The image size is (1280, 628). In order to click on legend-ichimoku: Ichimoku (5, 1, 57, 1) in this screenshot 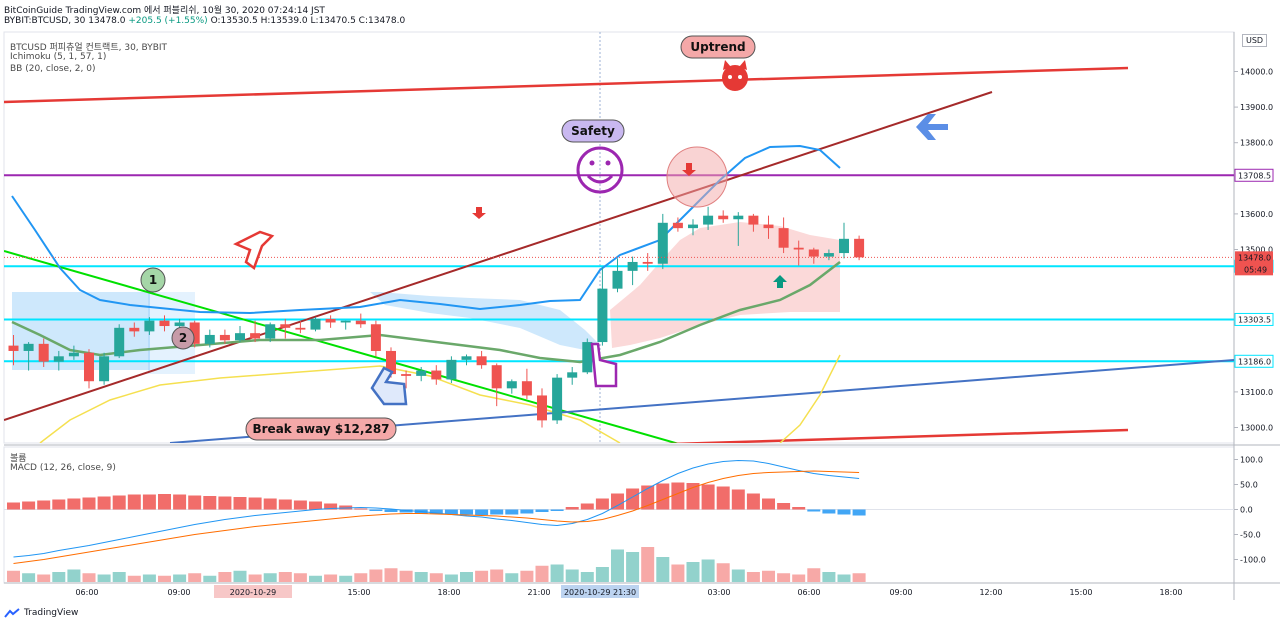, I will do `click(58, 57)`.